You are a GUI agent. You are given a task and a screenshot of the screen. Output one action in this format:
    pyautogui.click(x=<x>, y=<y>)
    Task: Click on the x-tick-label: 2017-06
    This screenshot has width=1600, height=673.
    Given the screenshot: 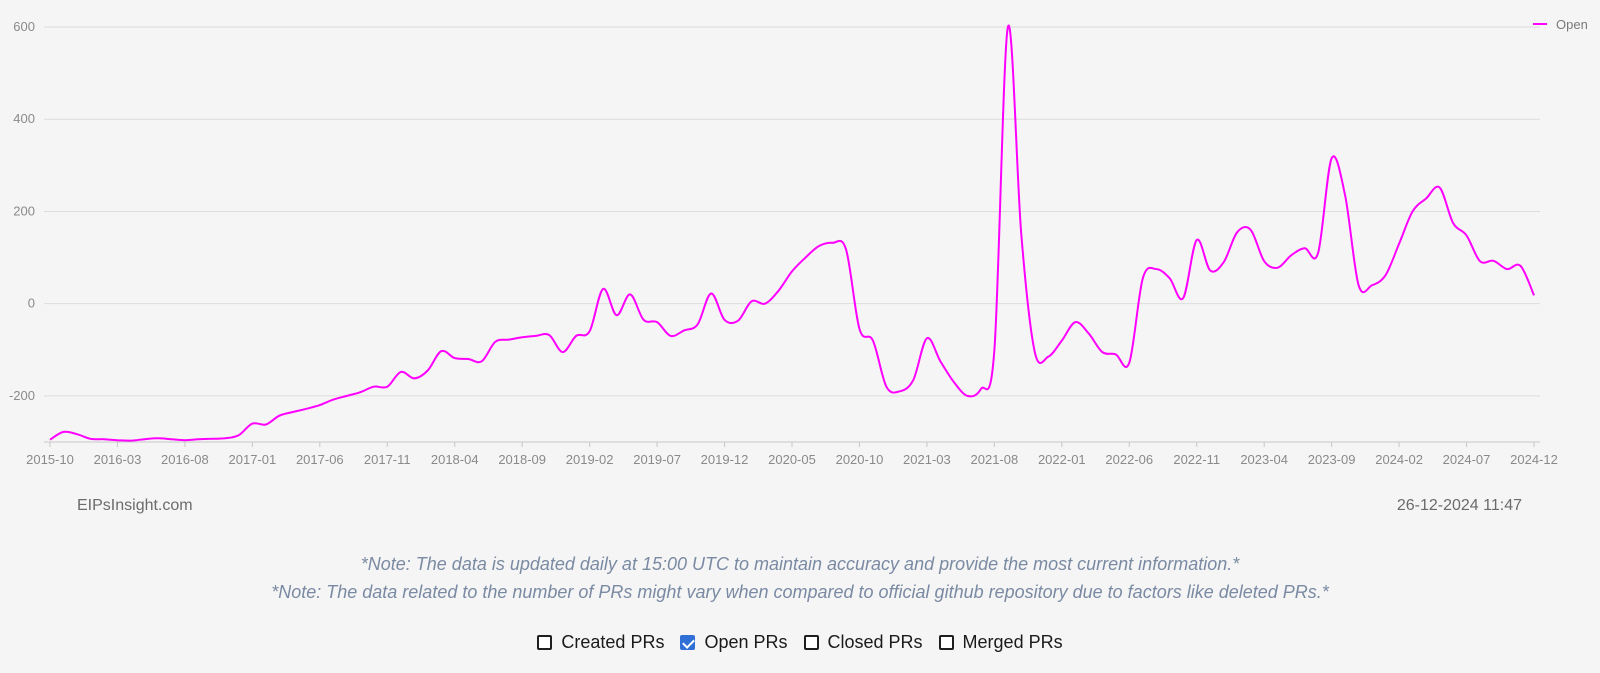 What is the action you would take?
    pyautogui.click(x=320, y=459)
    